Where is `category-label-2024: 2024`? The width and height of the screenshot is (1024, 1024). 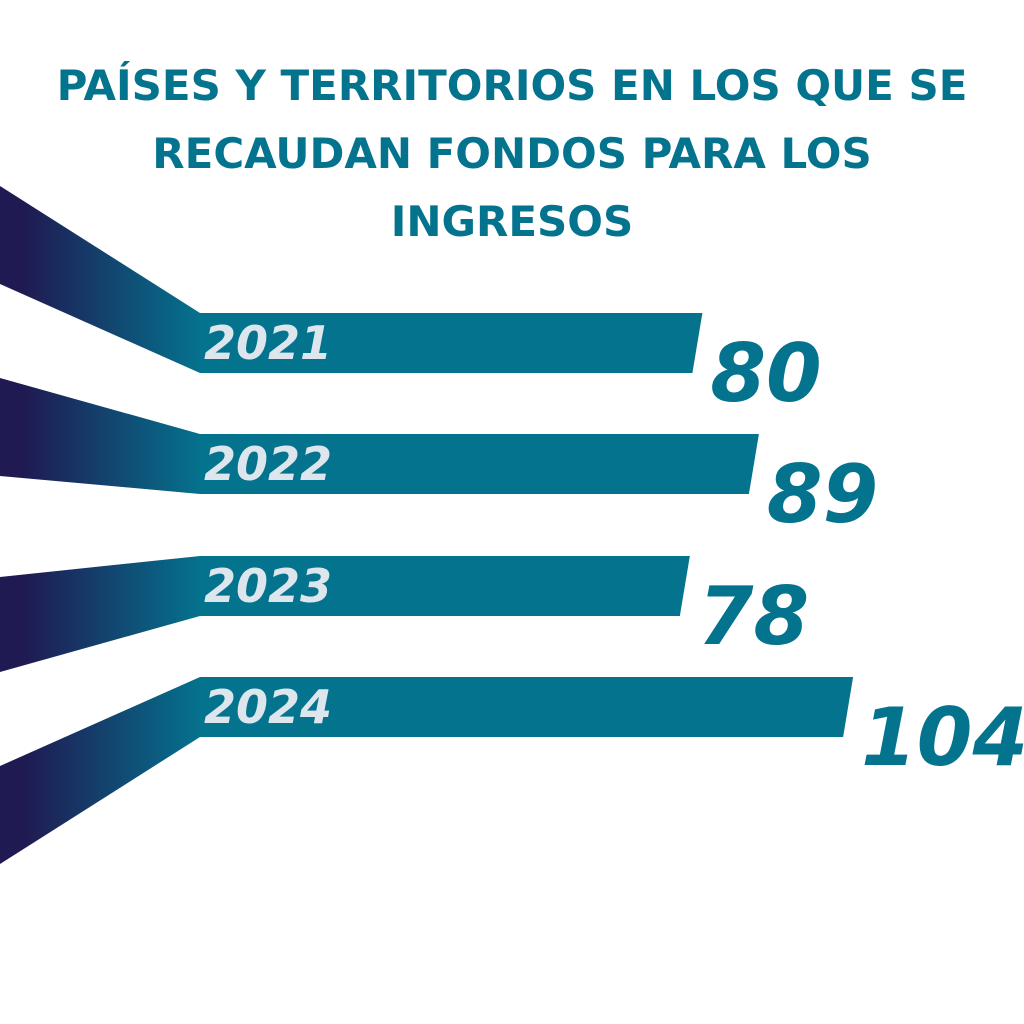
category-label-2024: 2024 is located at coordinates (268, 707).